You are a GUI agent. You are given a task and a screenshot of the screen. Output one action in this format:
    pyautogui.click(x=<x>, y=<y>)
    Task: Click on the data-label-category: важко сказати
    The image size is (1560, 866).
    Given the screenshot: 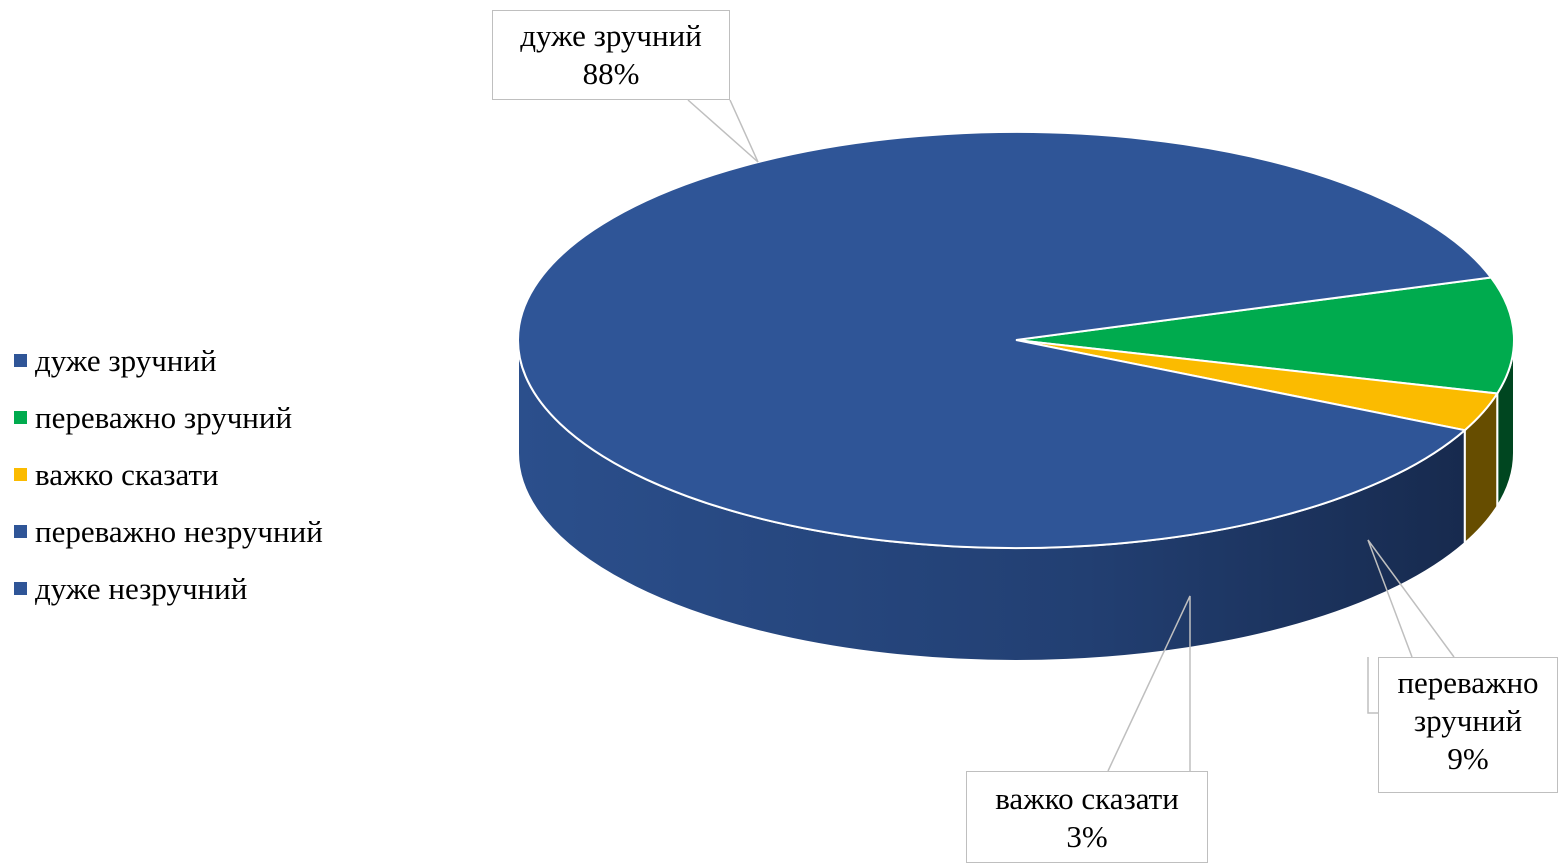 What is the action you would take?
    pyautogui.click(x=1087, y=798)
    